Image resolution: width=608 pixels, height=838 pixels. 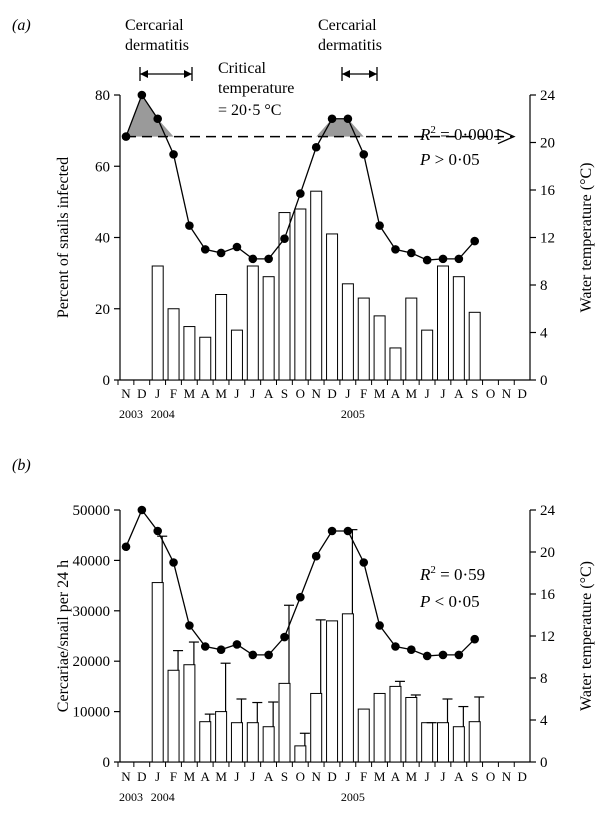 What do you see at coordinates (347, 25) in the screenshot?
I see `cercarial-label: Cercarial` at bounding box center [347, 25].